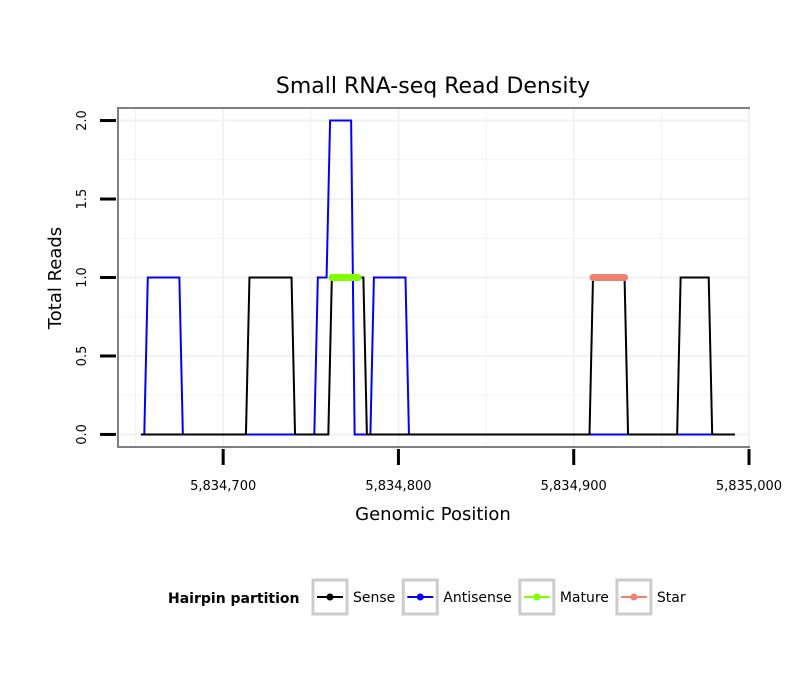  Describe the element at coordinates (82, 199) in the screenshot. I see `y-tick-label: 1.5` at that location.